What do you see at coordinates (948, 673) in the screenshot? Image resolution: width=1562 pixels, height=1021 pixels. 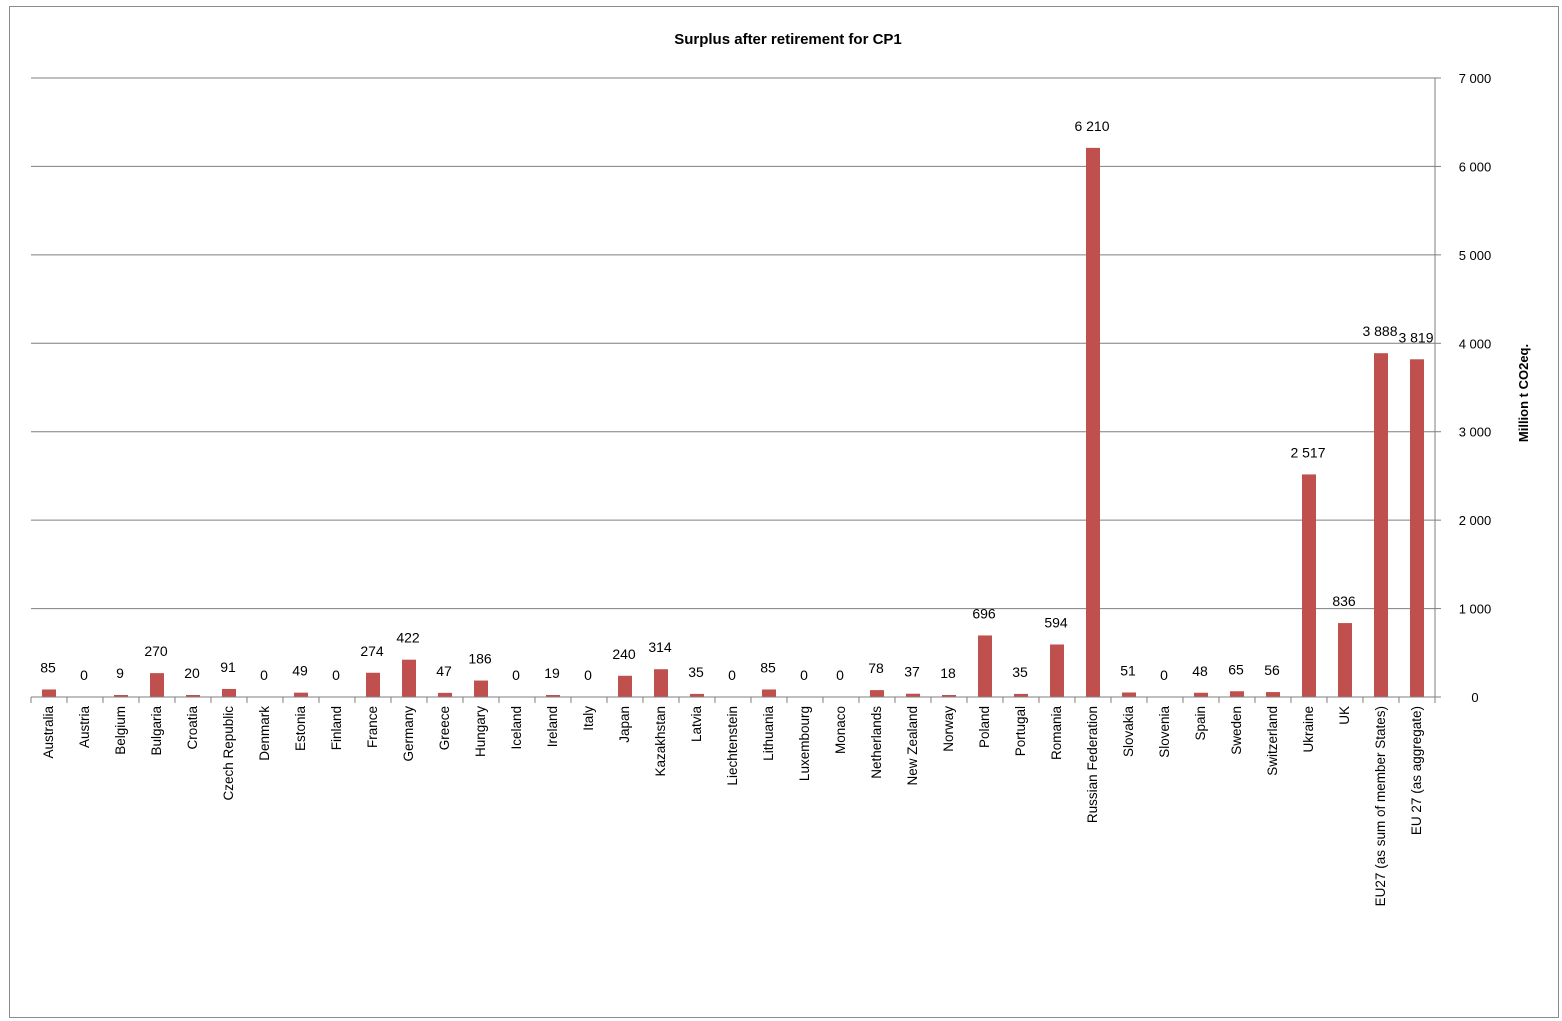 I see `data-label: 18` at bounding box center [948, 673].